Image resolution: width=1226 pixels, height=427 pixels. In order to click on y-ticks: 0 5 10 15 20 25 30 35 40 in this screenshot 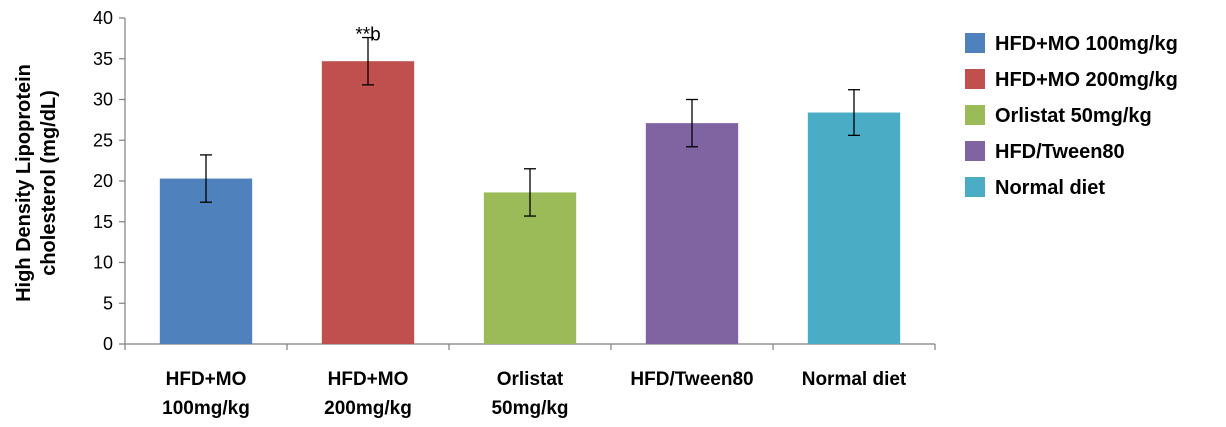, I will do `click(109, 181)`.